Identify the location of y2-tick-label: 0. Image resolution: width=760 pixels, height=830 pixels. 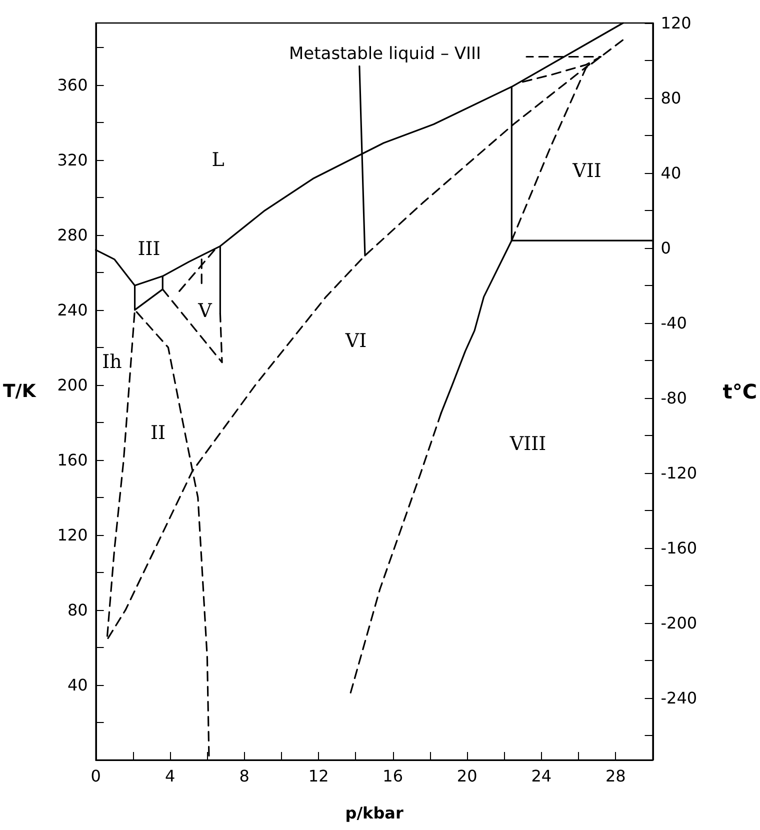
(665, 248).